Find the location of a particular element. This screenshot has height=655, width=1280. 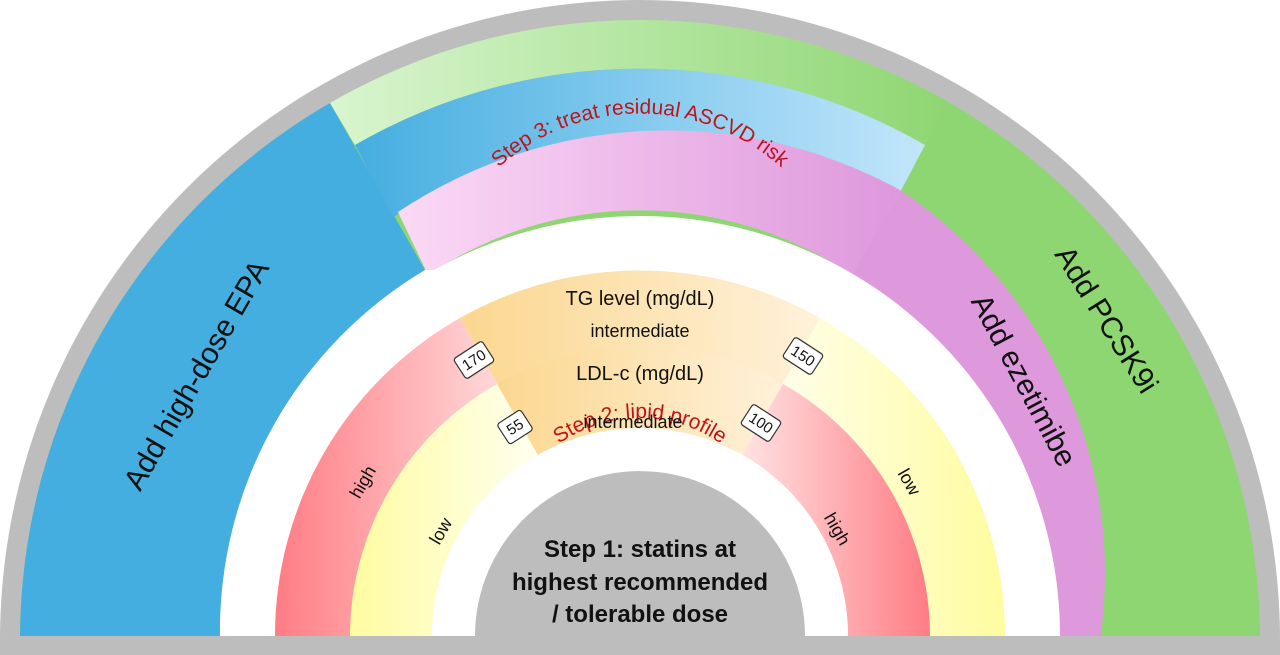

core-line-1: Step 1: statins at is located at coordinates (640, 549).